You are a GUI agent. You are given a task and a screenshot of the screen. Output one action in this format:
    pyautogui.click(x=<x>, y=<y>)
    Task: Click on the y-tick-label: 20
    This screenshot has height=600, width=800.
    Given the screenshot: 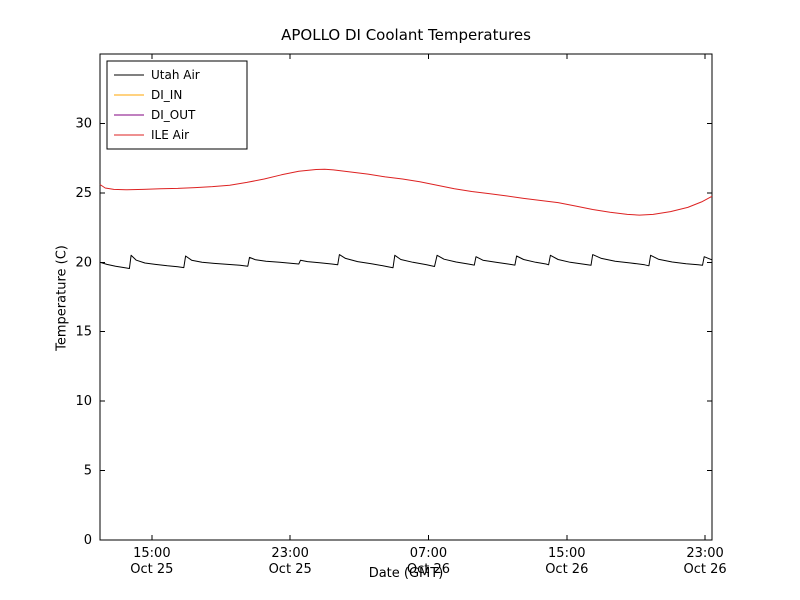 What is the action you would take?
    pyautogui.click(x=83, y=262)
    